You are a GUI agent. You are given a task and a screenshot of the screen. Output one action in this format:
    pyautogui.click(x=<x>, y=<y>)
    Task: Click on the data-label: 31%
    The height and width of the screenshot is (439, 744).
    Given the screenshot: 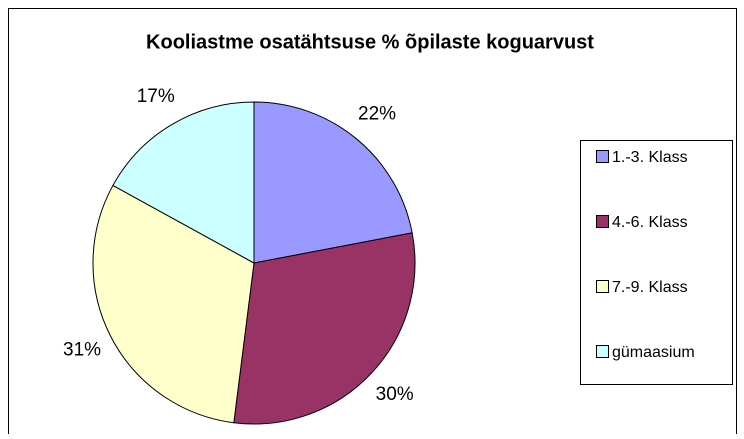 What is the action you would take?
    pyautogui.click(x=82, y=350)
    